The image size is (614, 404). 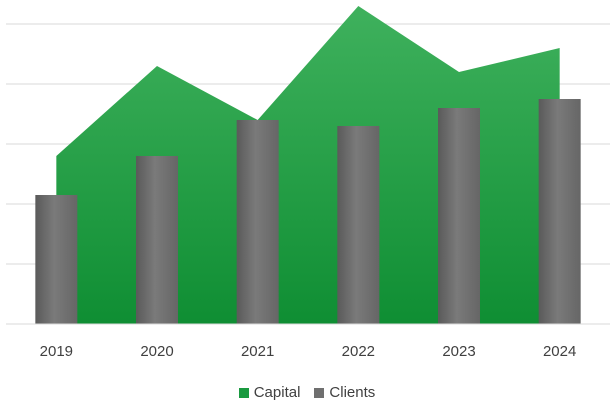 I want to click on legend-item-clients: Clients, so click(x=344, y=392).